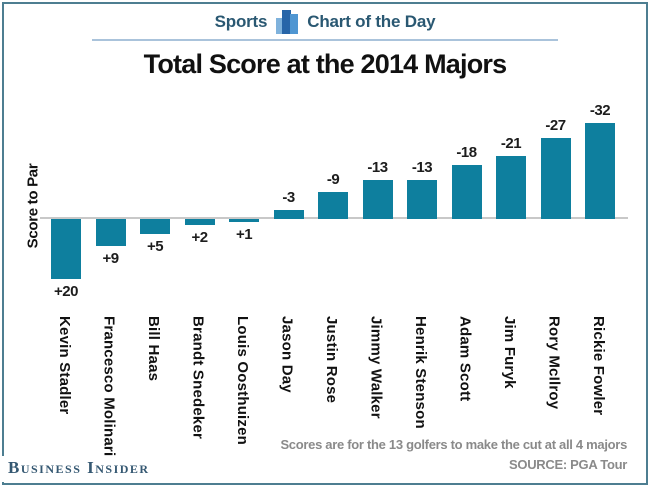 This screenshot has width=650, height=487. Describe the element at coordinates (287, 354) in the screenshot. I see `category-label: Jason Day` at that location.